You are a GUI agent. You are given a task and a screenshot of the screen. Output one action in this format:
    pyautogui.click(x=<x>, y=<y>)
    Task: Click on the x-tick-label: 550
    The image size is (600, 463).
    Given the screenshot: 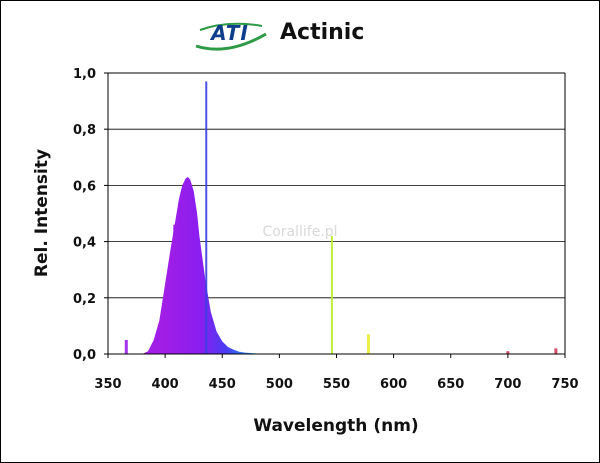 What is the action you would take?
    pyautogui.click(x=336, y=384)
    